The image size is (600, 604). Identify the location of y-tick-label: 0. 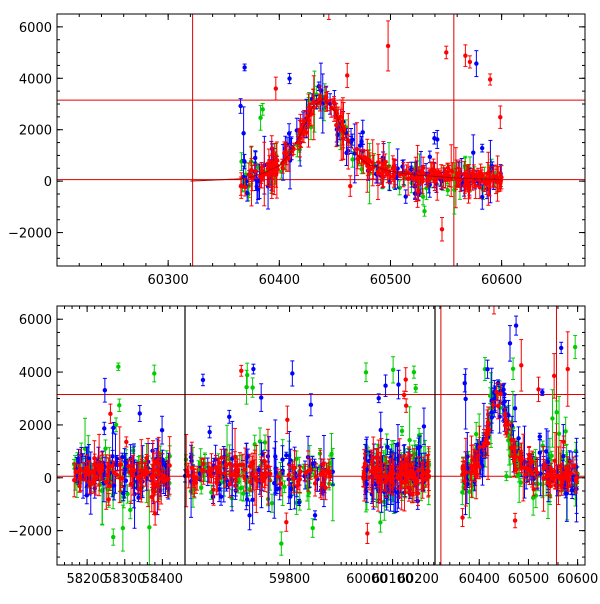
(48, 182).